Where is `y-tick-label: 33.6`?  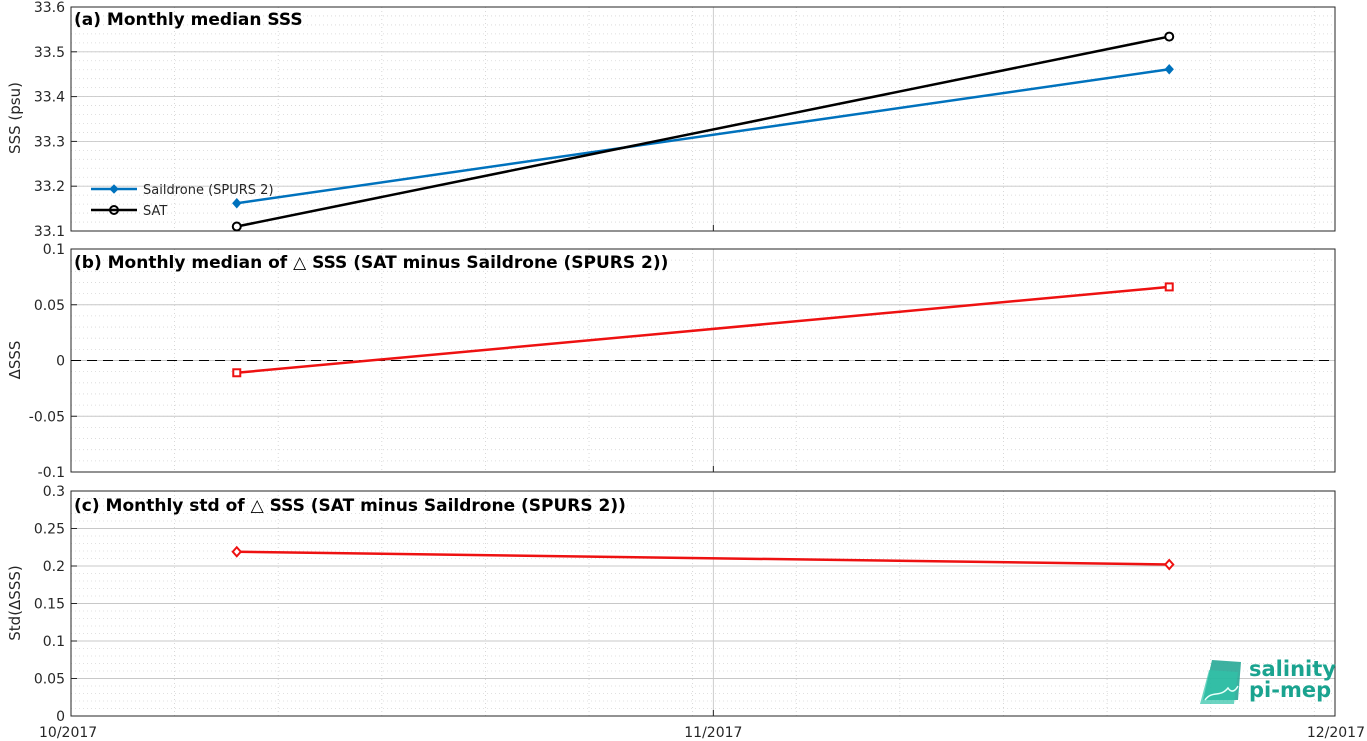
y-tick-label: 33.6 is located at coordinates (49, 8).